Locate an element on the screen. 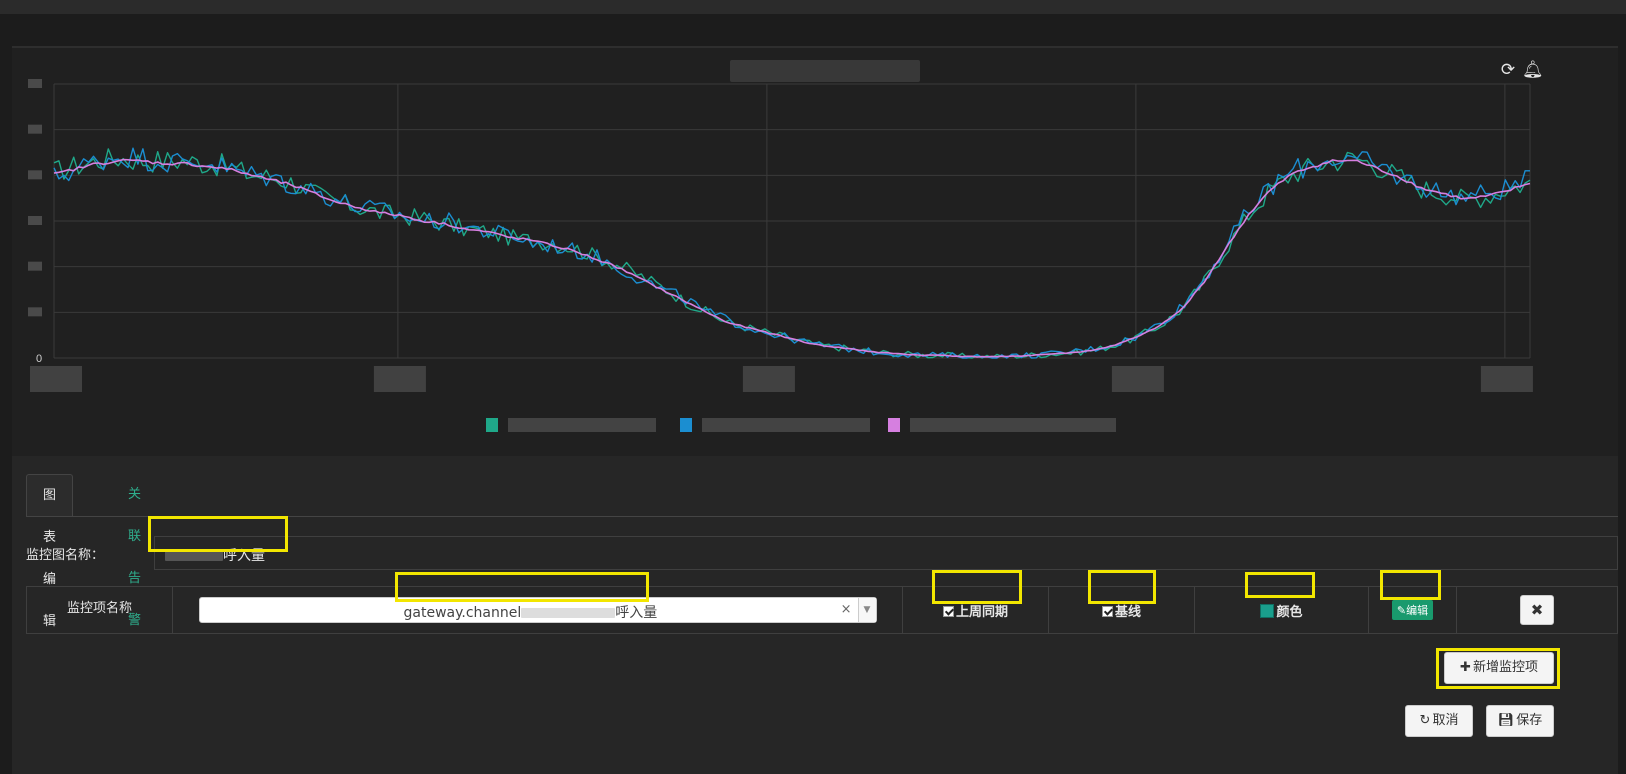 This screenshot has height=774, width=1626. y-tick-label: 0 is located at coordinates (39, 359).